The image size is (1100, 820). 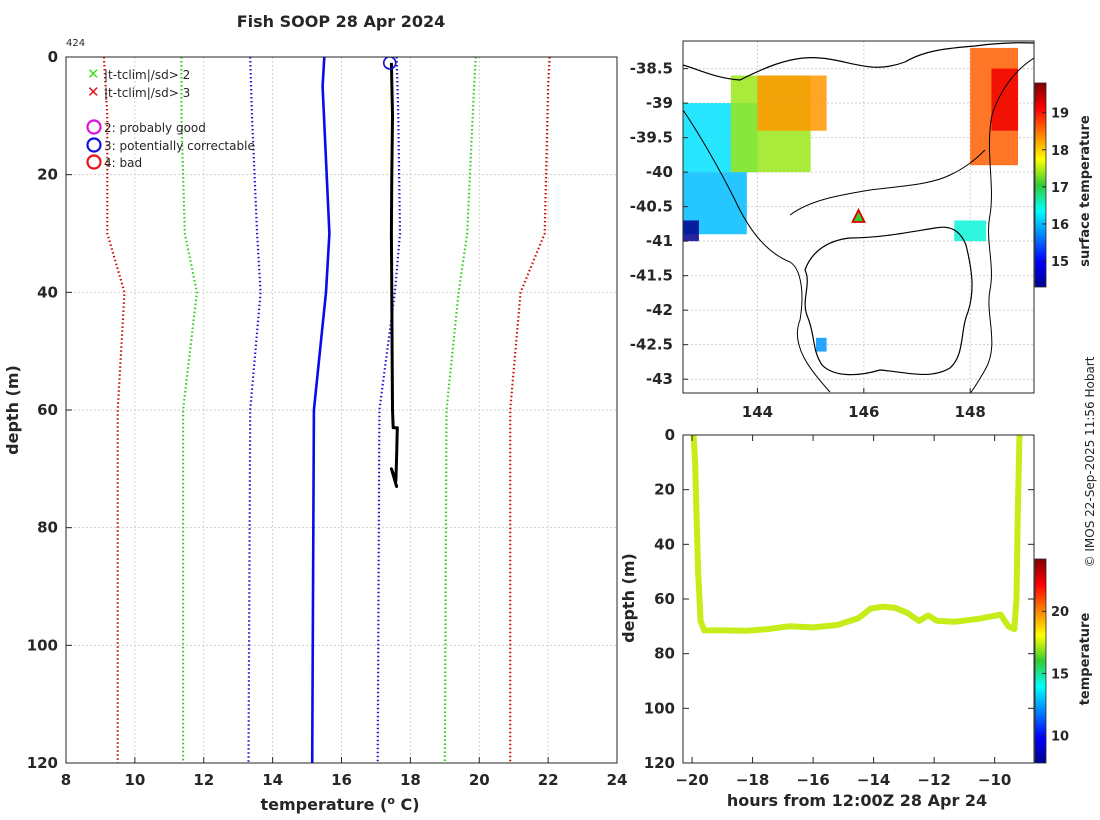 What do you see at coordinates (147, 93) in the screenshot?
I see `legend-label: |t-tclim|/sd> 3` at bounding box center [147, 93].